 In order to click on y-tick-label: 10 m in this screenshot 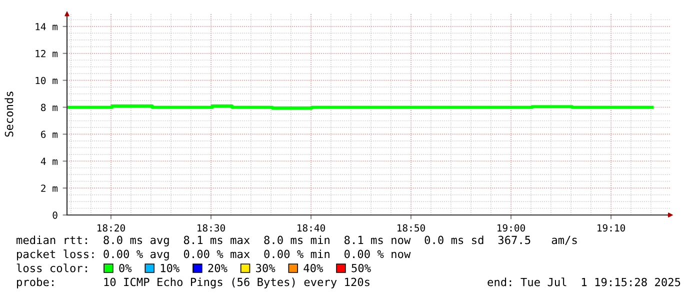, I will do `click(47, 80)`.